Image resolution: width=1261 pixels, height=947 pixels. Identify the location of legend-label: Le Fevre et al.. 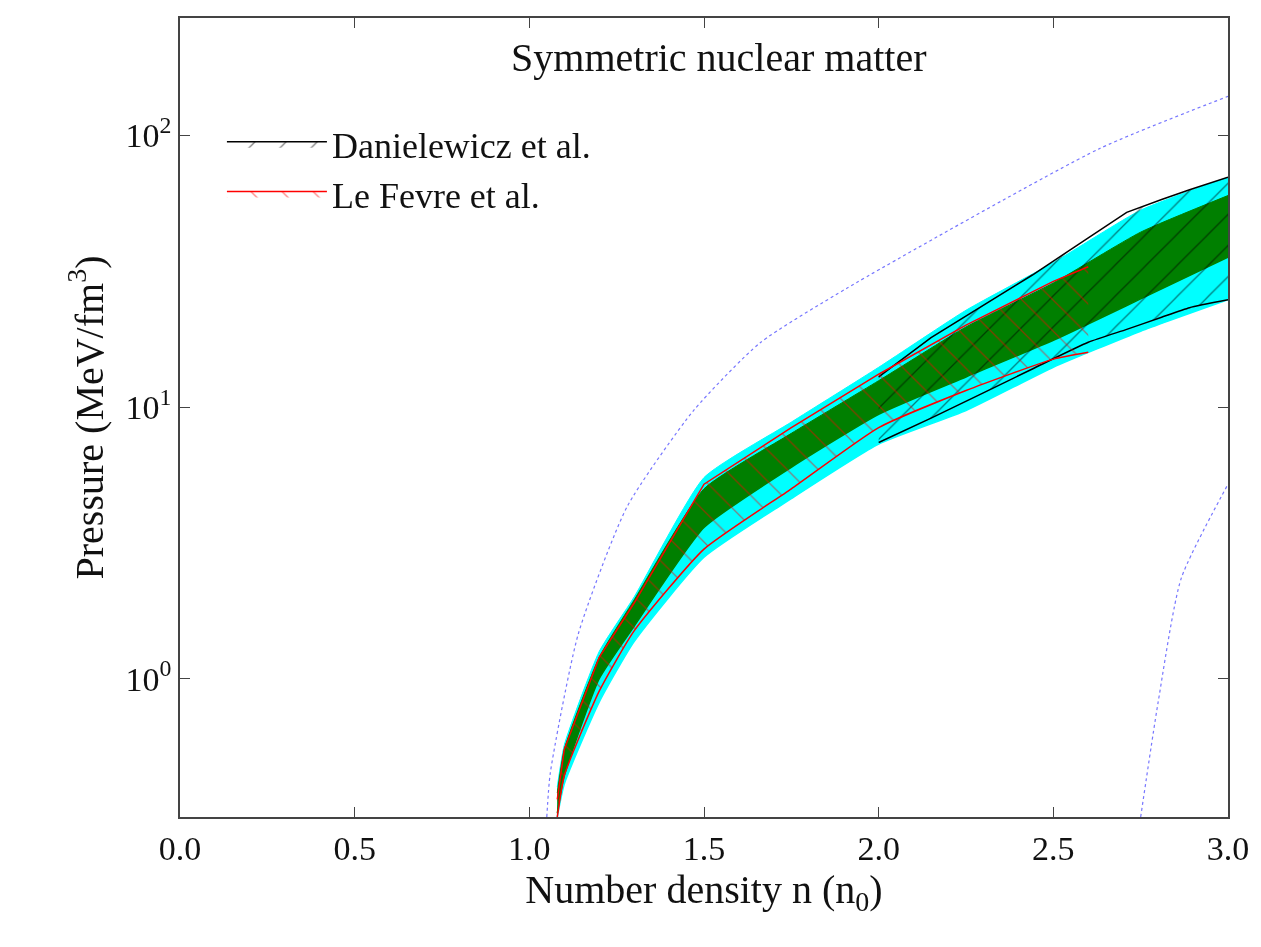
(435, 195).